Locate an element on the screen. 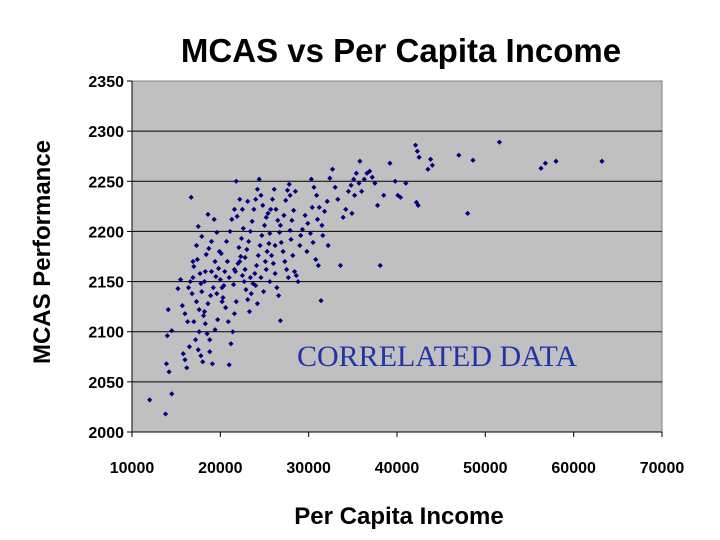 The width and height of the screenshot is (720, 540). y-tick-label: 2200 is located at coordinates (106, 232).